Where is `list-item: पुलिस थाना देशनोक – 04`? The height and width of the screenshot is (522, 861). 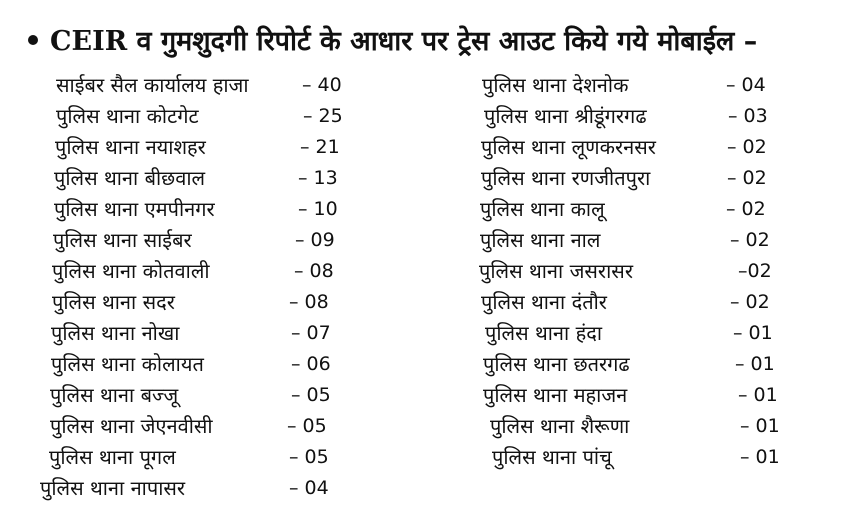 list-item: पुलिस थाना देशनोक – 04 is located at coordinates (660, 85).